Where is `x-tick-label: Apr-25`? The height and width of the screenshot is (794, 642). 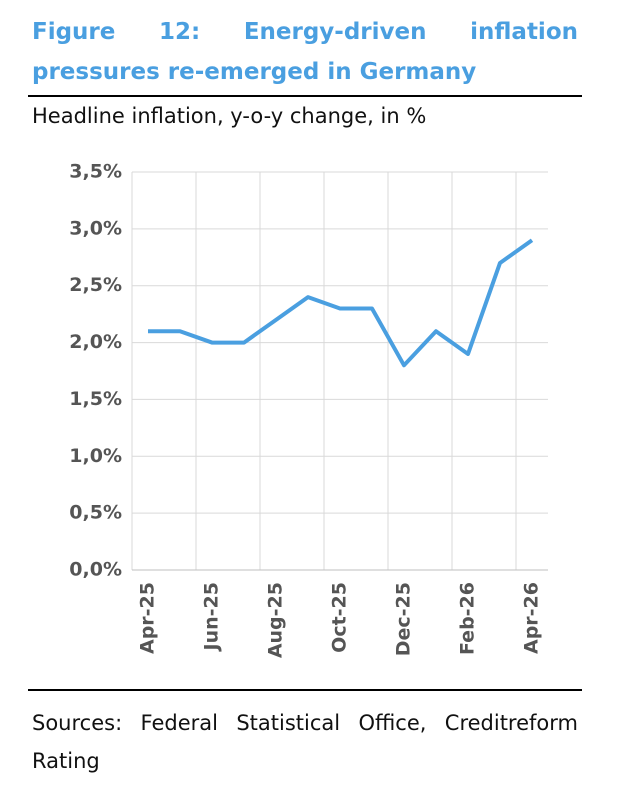
x-tick-label: Apr-25 is located at coordinates (148, 618).